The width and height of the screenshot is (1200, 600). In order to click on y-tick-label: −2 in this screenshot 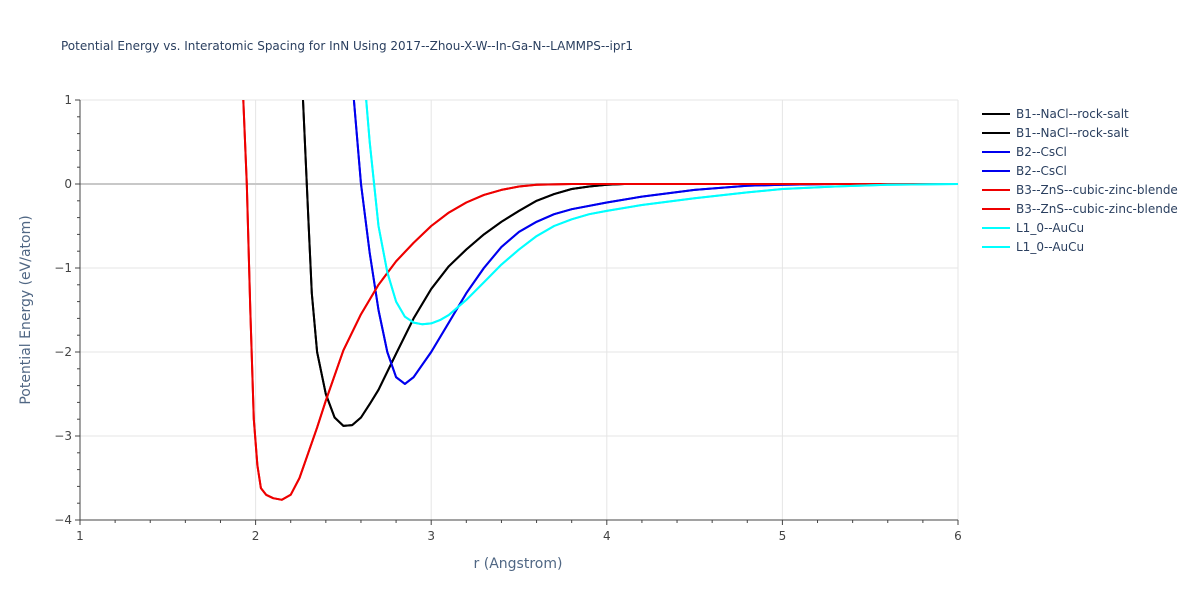, I will do `click(63, 352)`.